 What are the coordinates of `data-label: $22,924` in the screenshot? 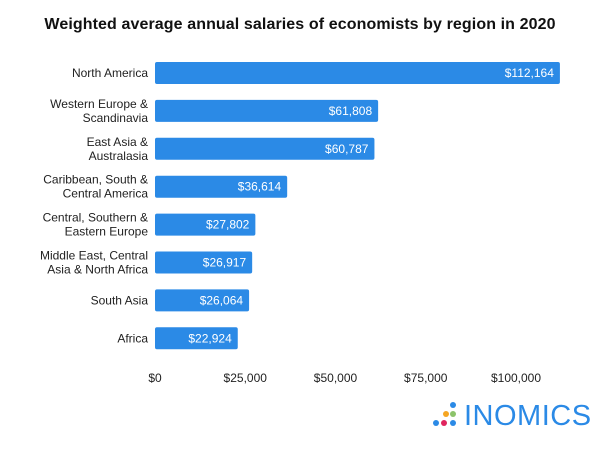 It's located at (210, 338).